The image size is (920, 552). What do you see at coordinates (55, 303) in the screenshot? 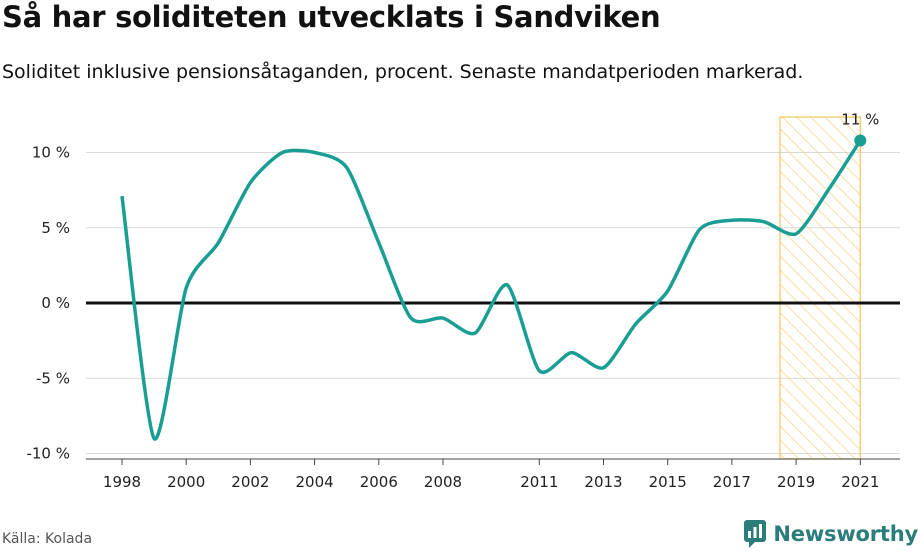
I see `y-tick-label: 0 %` at bounding box center [55, 303].